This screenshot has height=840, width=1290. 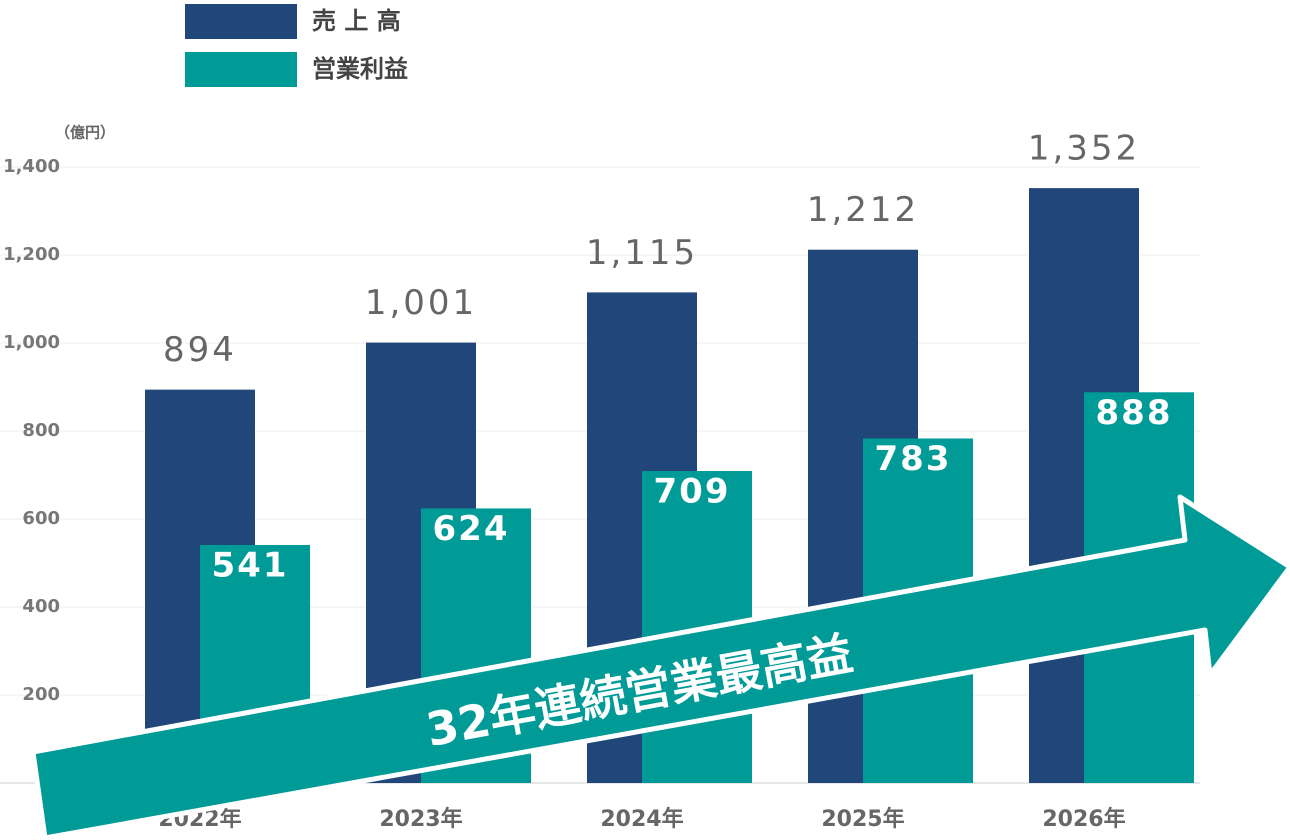 I want to click on value-label: 709, so click(x=692, y=492).